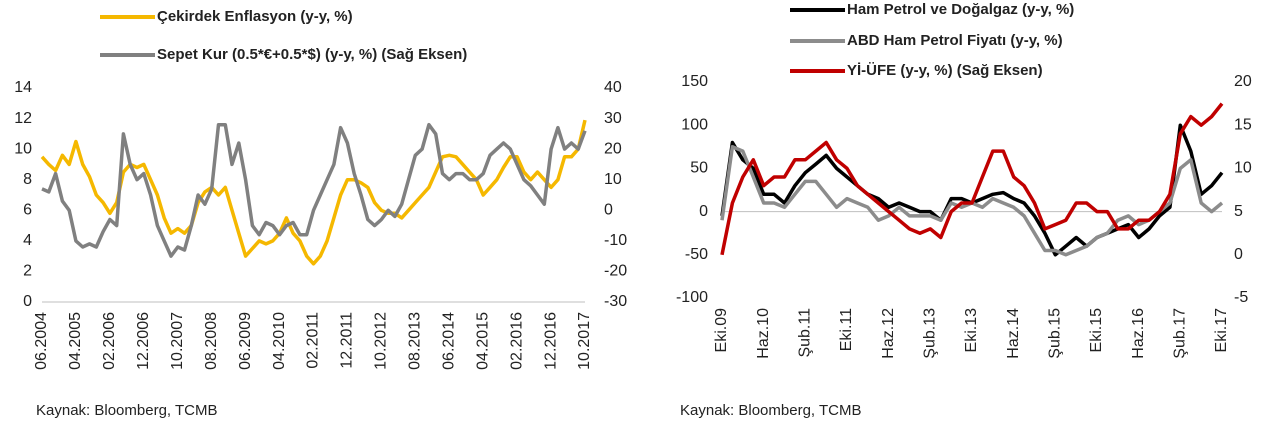  What do you see at coordinates (550, 341) in the screenshot?
I see `x-tick-label: 12.2016` at bounding box center [550, 341].